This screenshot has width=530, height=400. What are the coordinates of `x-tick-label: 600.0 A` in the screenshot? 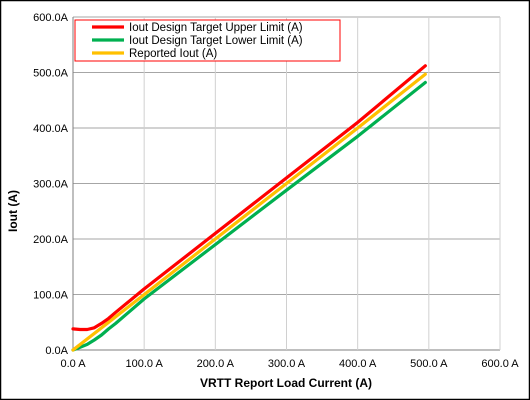 It's located at (500, 364).